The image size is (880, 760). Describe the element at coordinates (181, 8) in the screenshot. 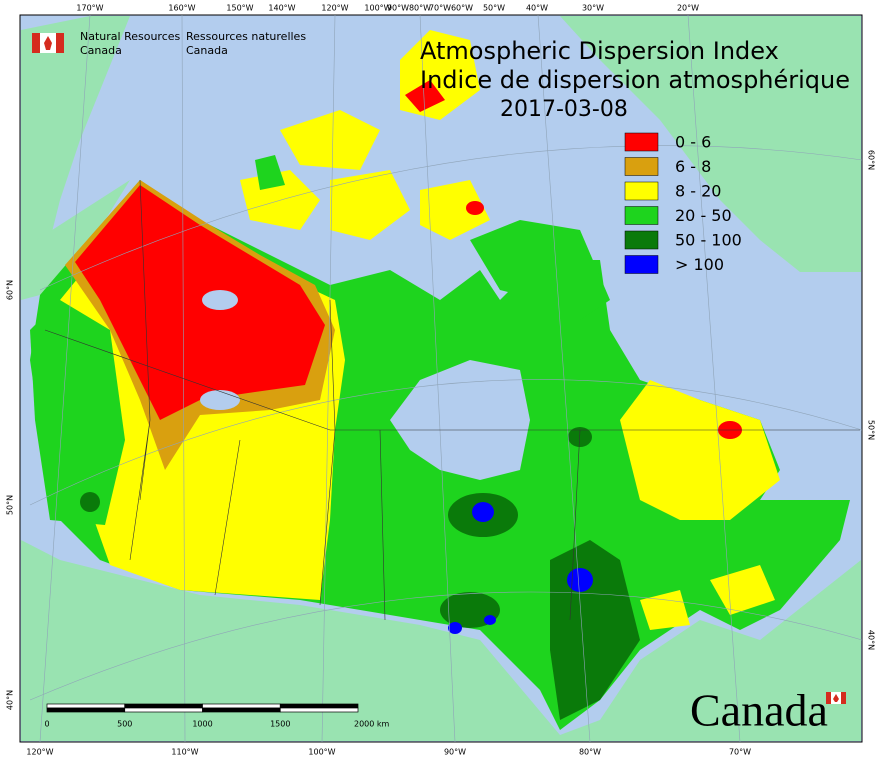

I see `lon-label: 160°W` at that location.